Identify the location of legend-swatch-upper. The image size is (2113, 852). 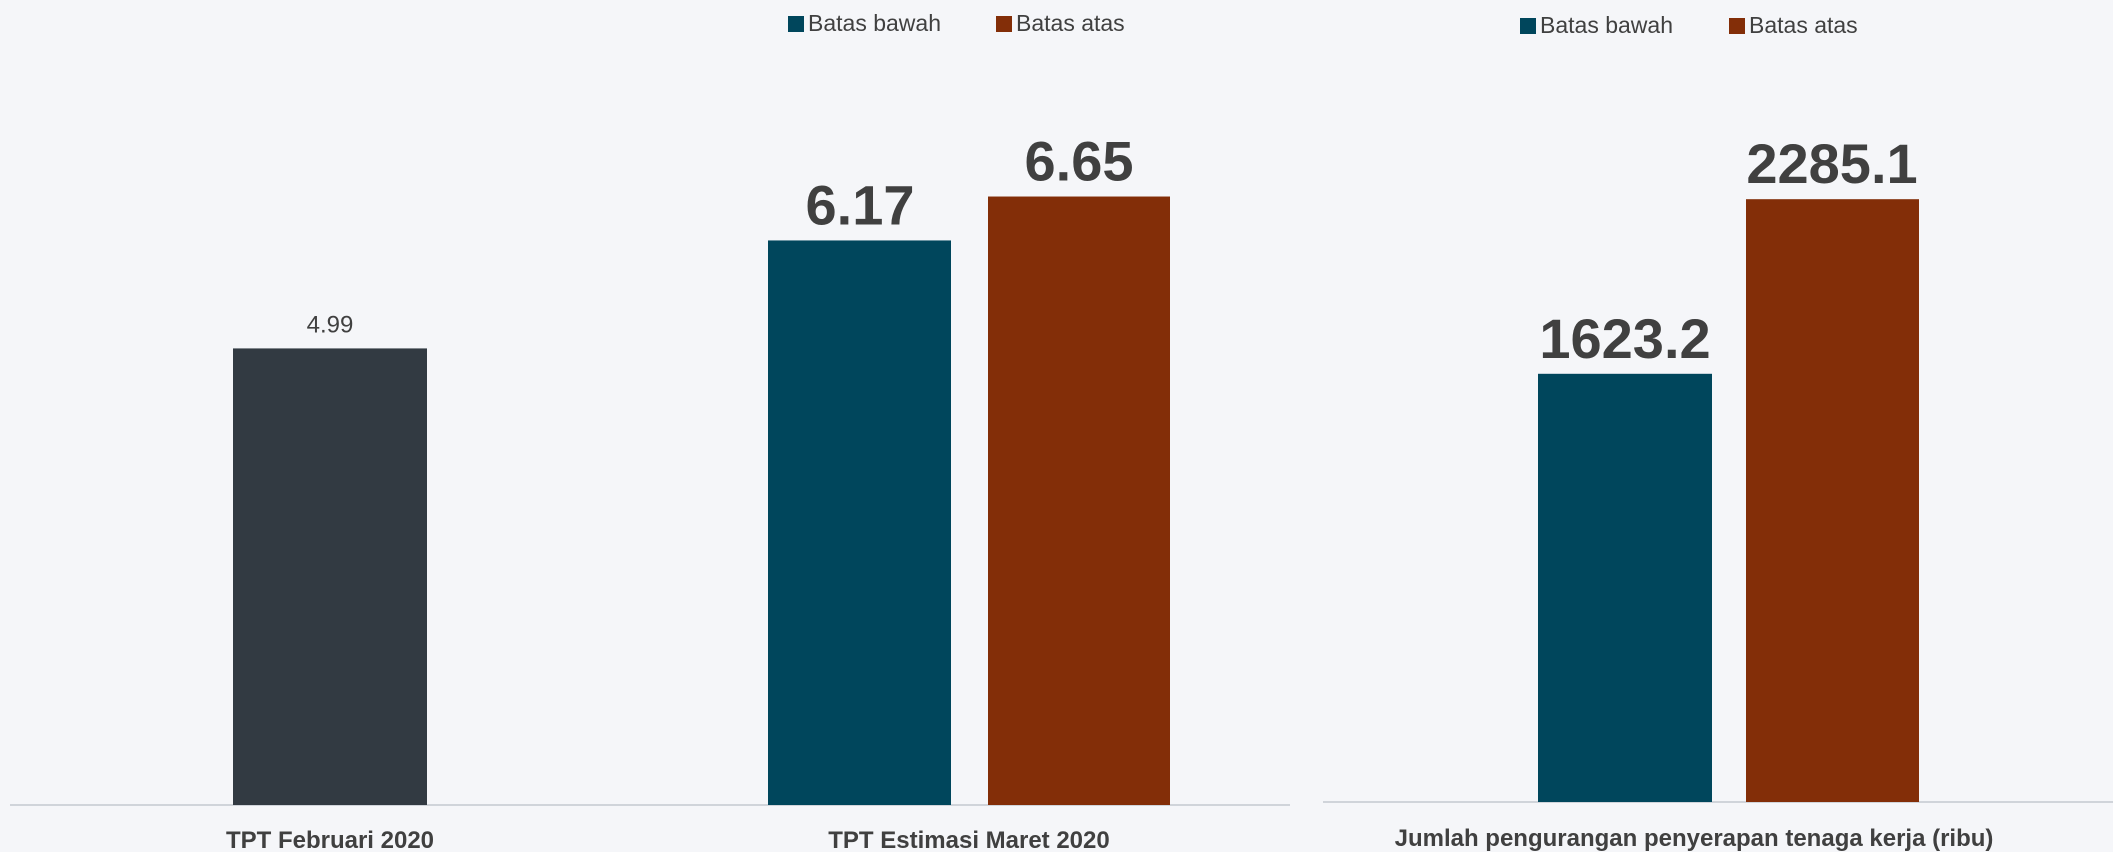
(1004, 24).